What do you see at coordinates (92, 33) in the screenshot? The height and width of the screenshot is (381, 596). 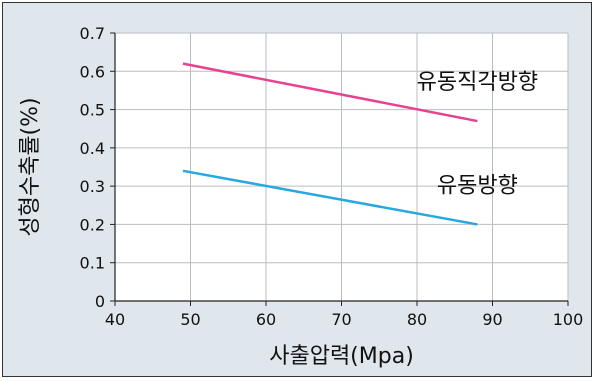 I see `y-tick-label: 0.7` at bounding box center [92, 33].